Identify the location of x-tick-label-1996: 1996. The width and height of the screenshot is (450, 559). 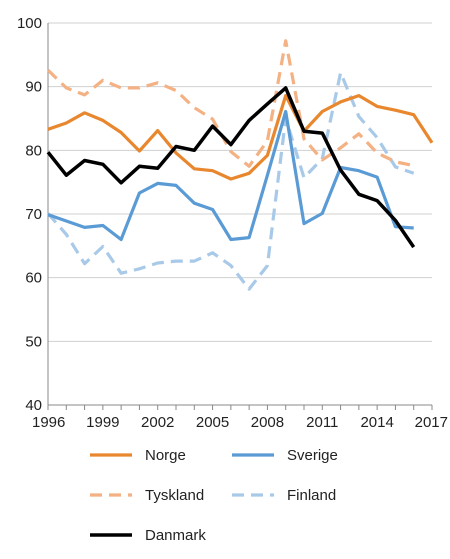
(48, 422).